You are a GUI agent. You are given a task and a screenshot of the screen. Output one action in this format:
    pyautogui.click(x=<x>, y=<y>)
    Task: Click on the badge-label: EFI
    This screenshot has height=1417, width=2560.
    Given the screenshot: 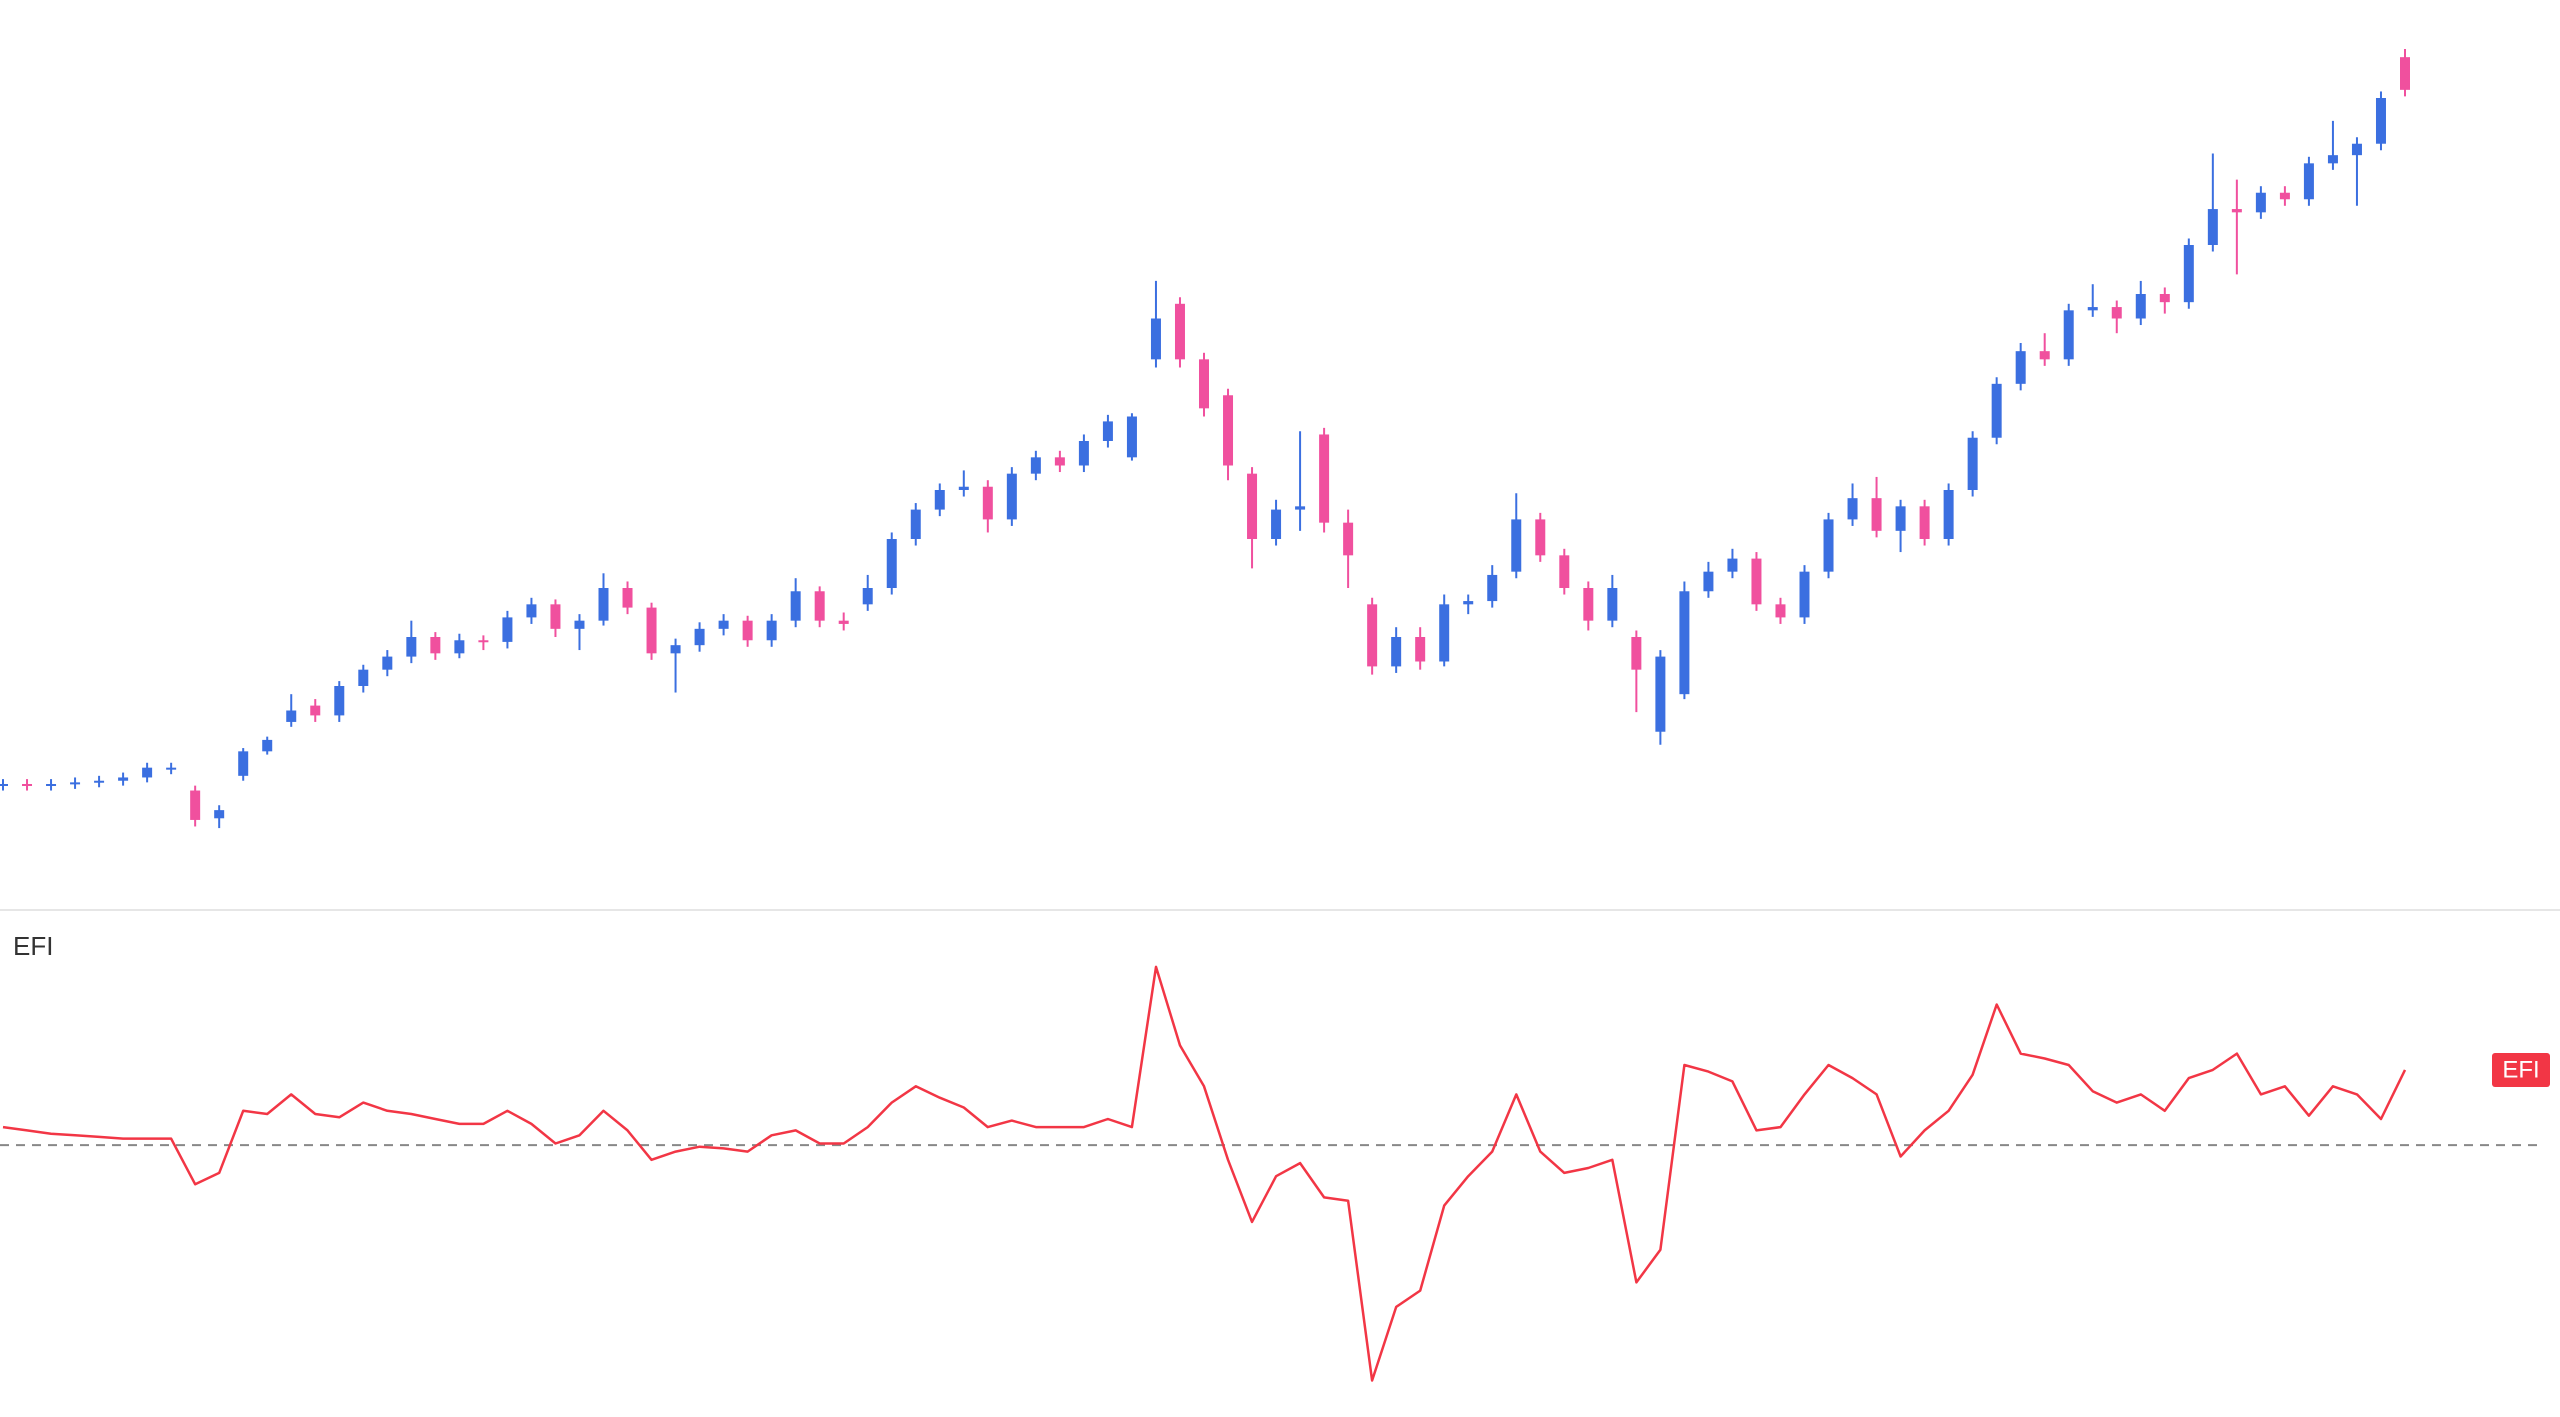 What is the action you would take?
    pyautogui.click(x=2520, y=1069)
    